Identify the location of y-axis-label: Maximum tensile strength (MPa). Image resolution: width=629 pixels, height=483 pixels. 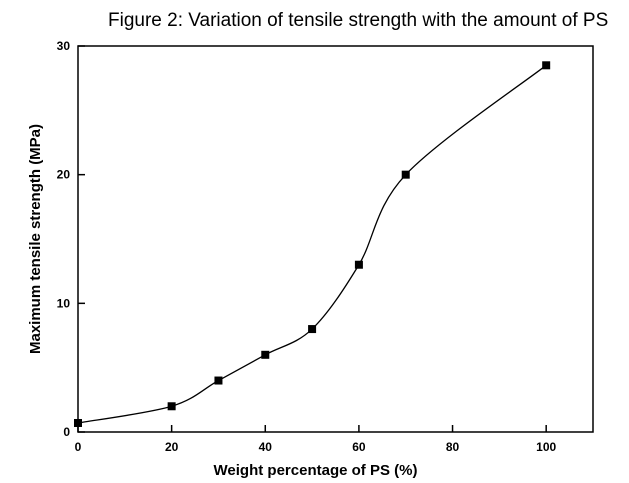
(35, 239).